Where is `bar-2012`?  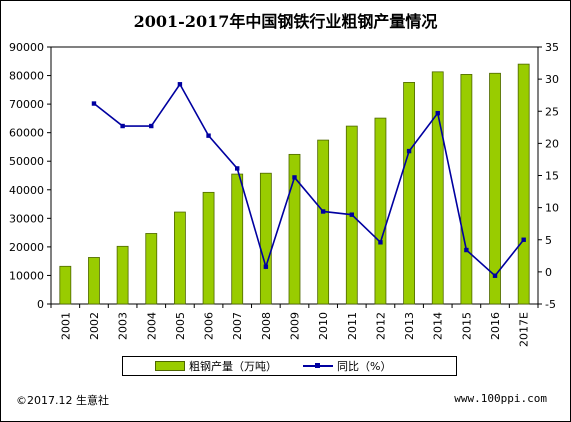
bar-2012 is located at coordinates (380, 211).